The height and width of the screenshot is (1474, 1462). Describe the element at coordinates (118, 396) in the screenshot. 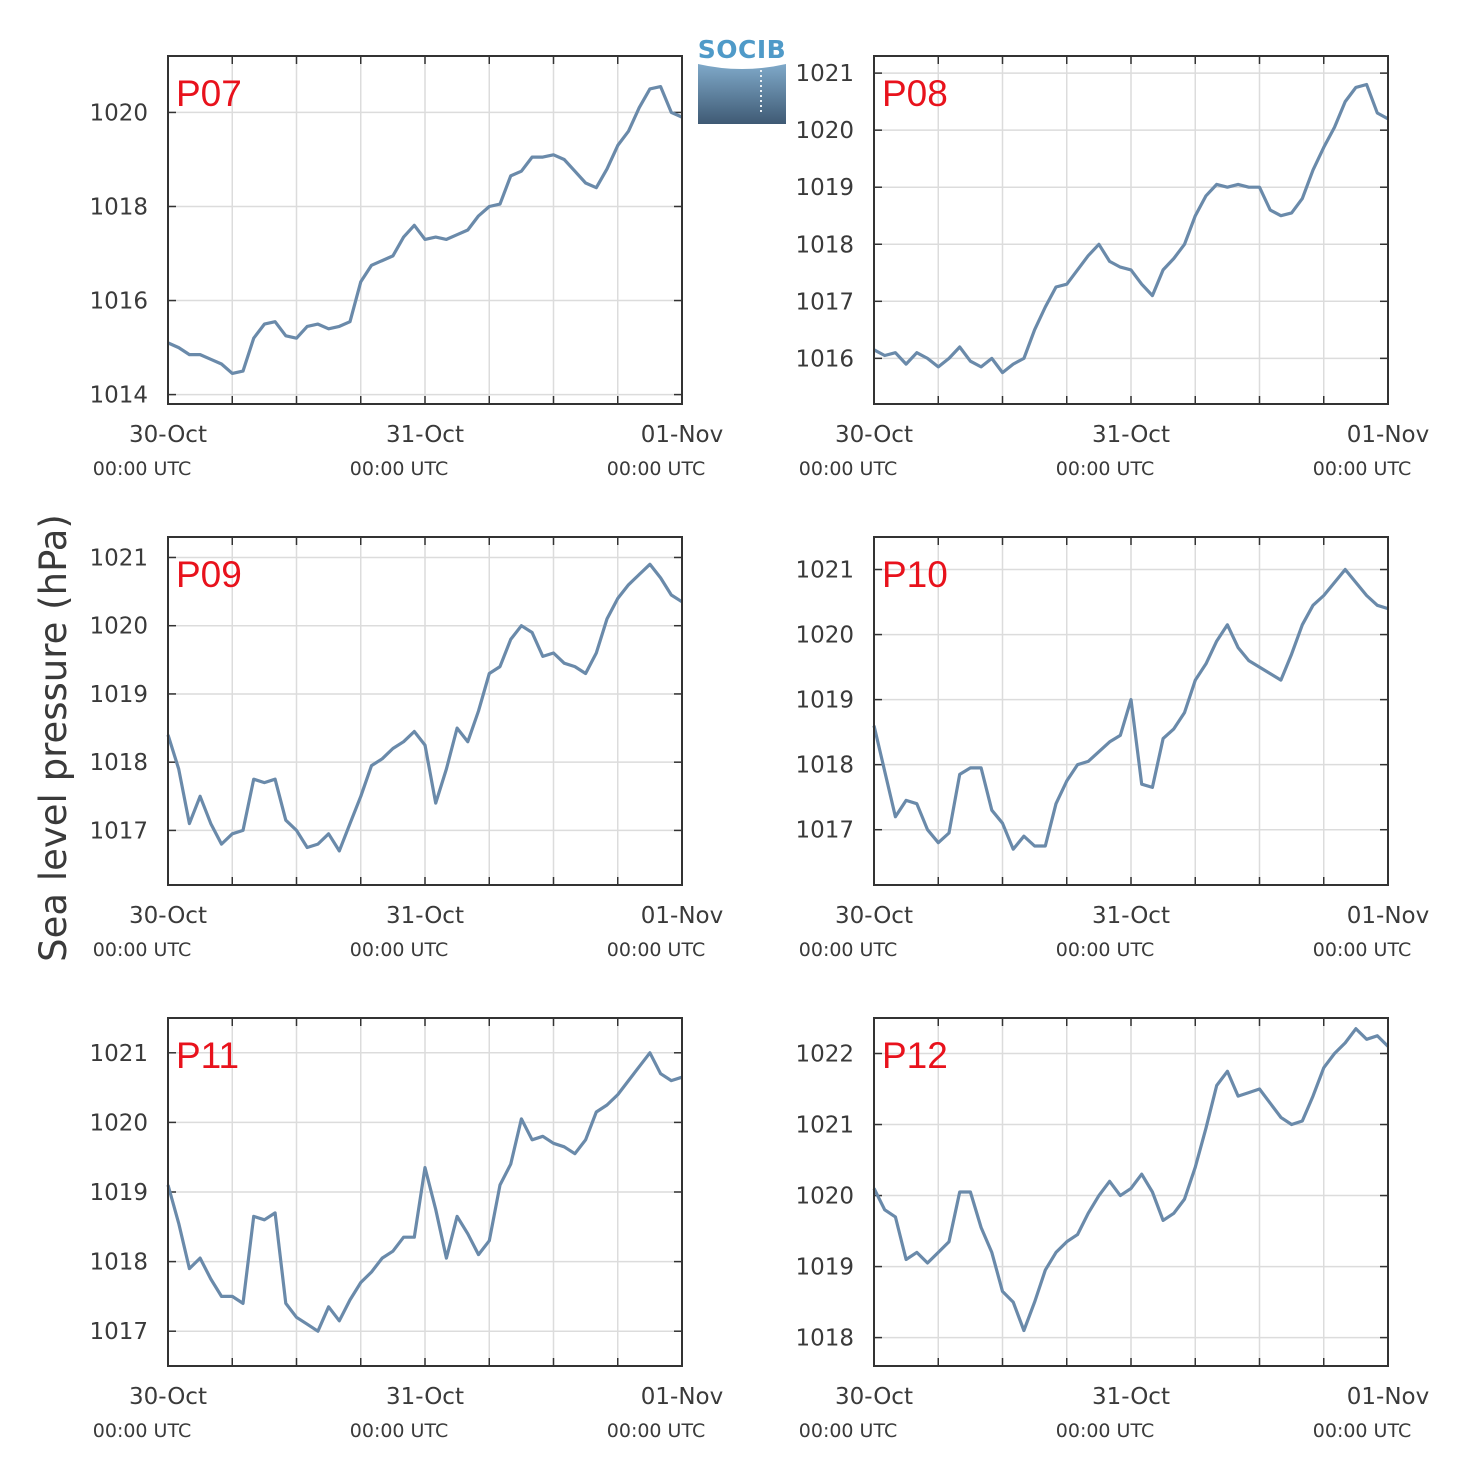

I see `y-tick-label: 1014` at that location.